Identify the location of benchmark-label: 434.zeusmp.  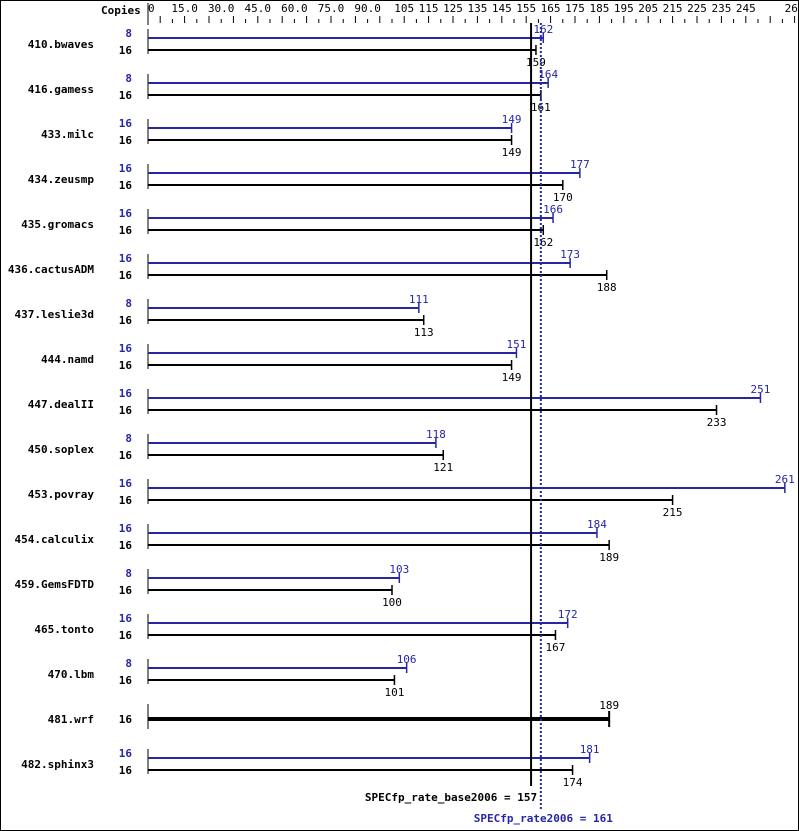
(61, 179).